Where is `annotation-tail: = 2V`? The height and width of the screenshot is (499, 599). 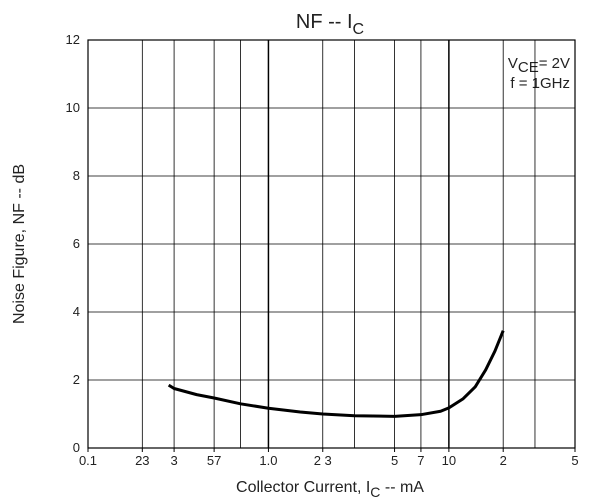
annotation-tail: = 2V is located at coordinates (554, 63).